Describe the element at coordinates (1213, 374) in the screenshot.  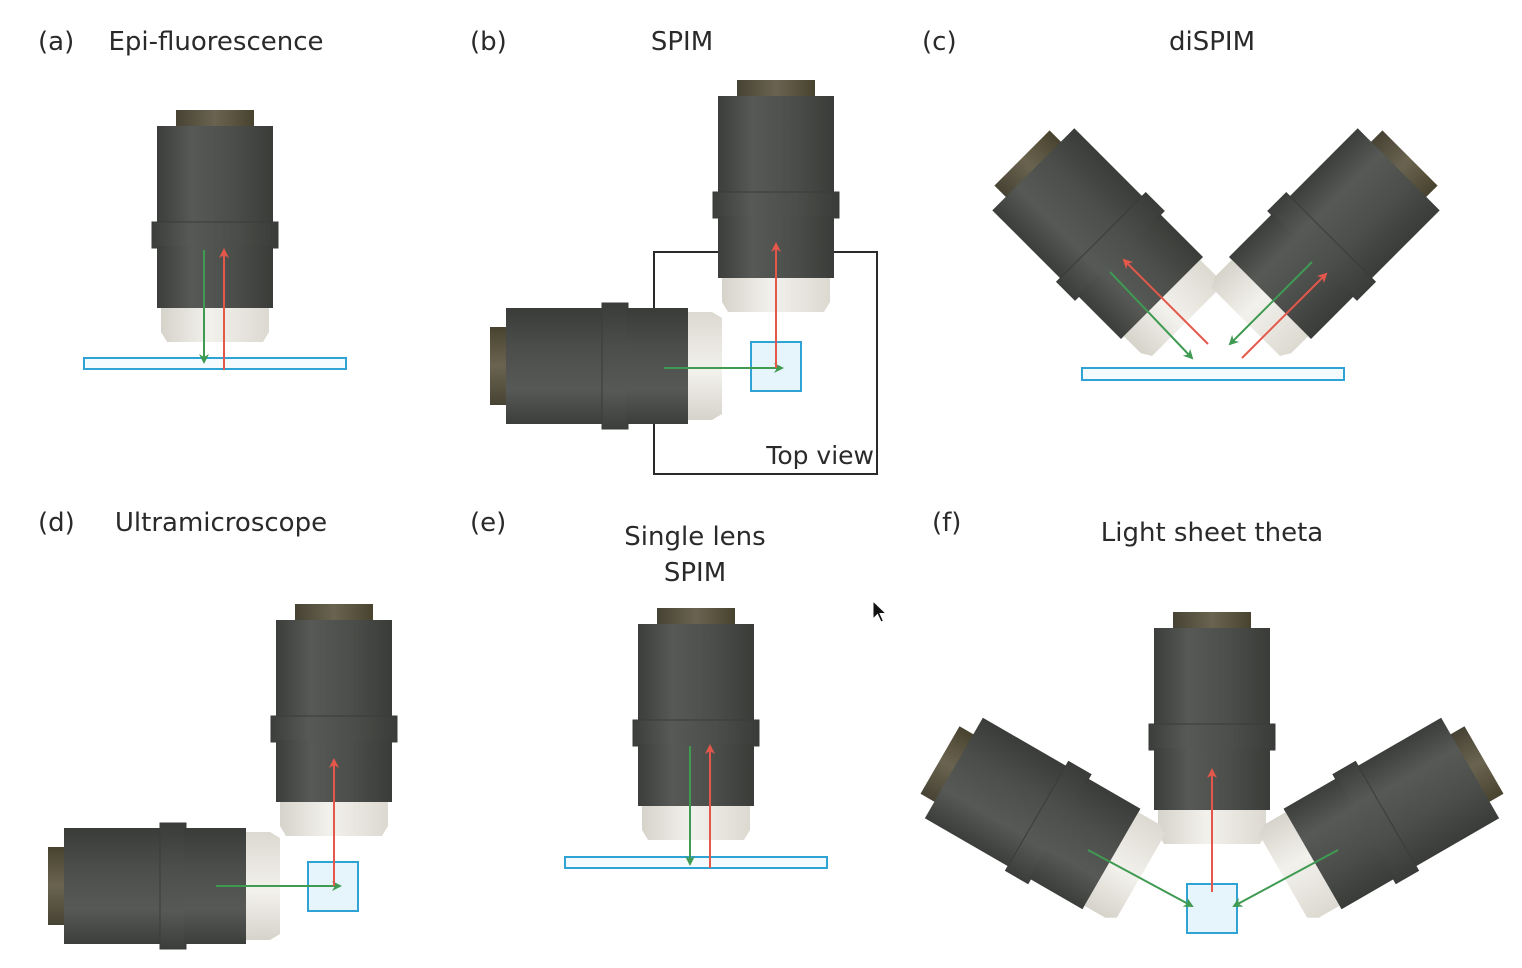
I see `coverslip-c` at that location.